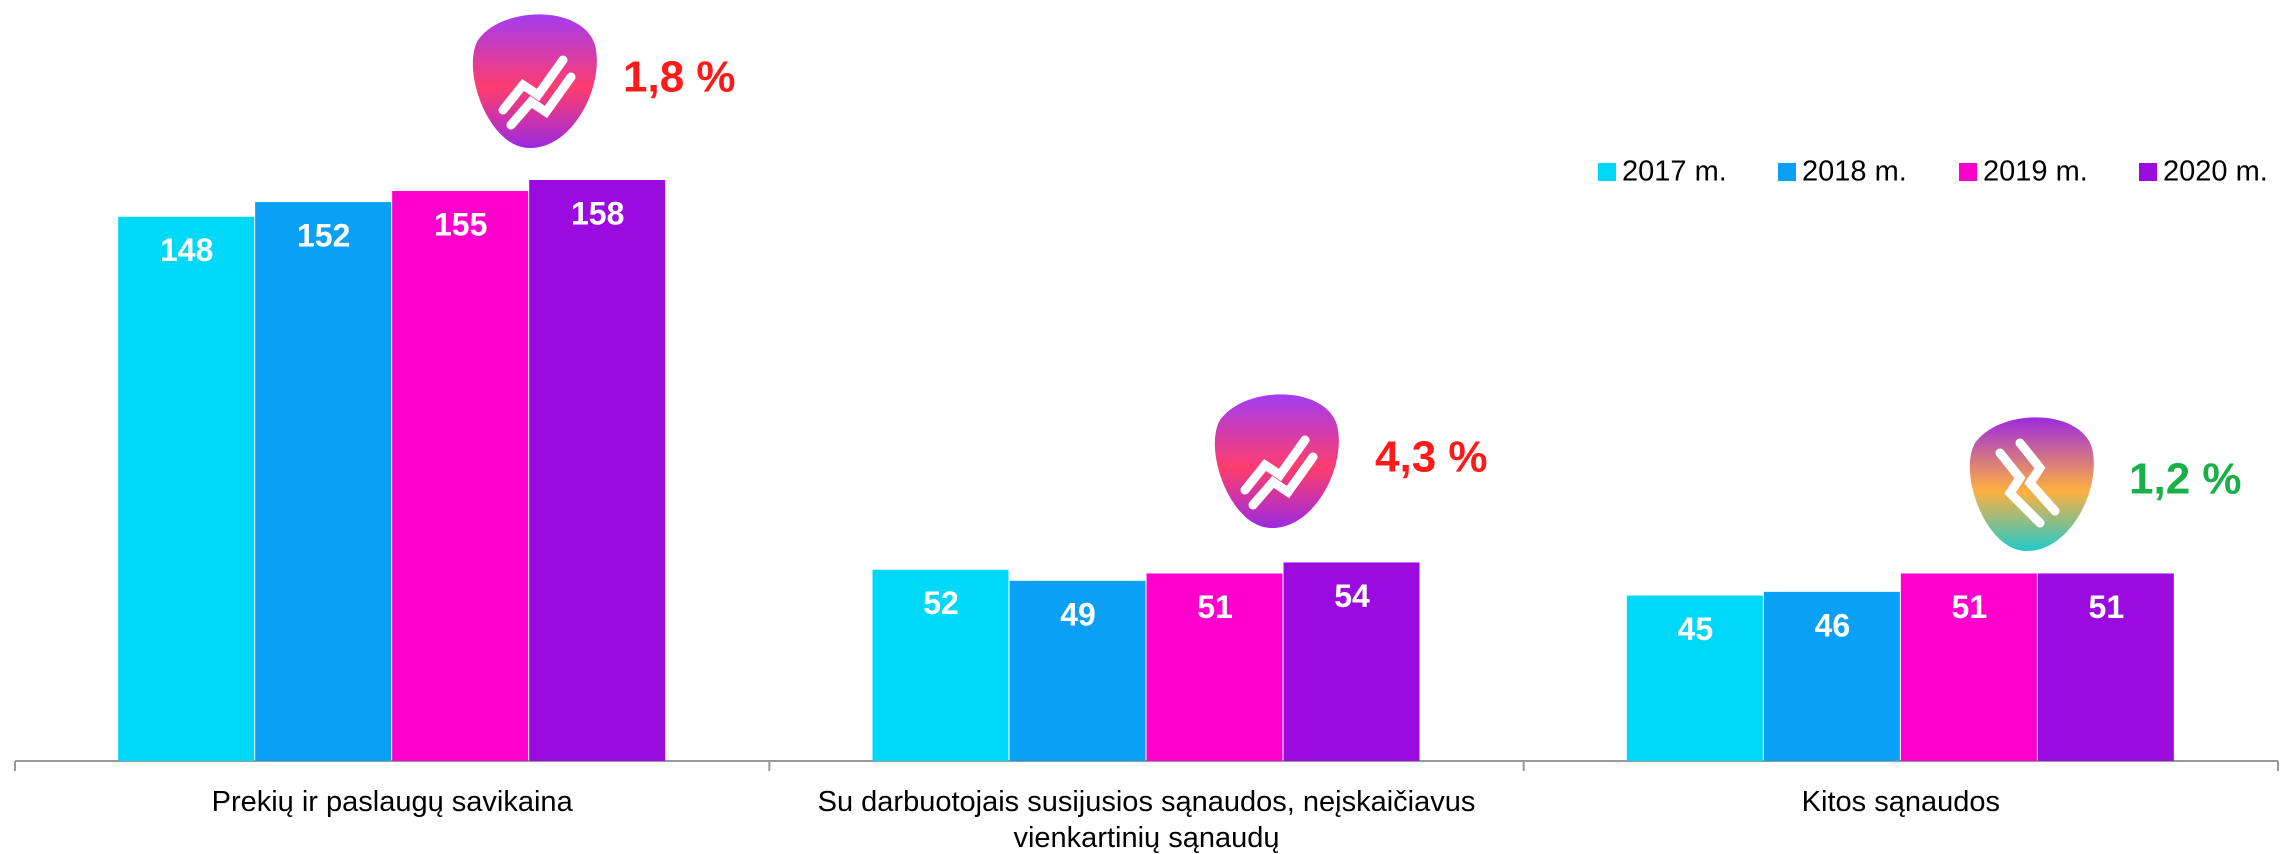  Describe the element at coordinates (2185, 479) in the screenshot. I see `annotation: 1,2 %` at that location.